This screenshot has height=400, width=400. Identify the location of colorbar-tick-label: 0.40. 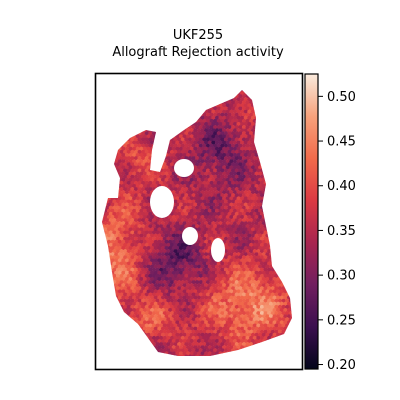
(341, 186).